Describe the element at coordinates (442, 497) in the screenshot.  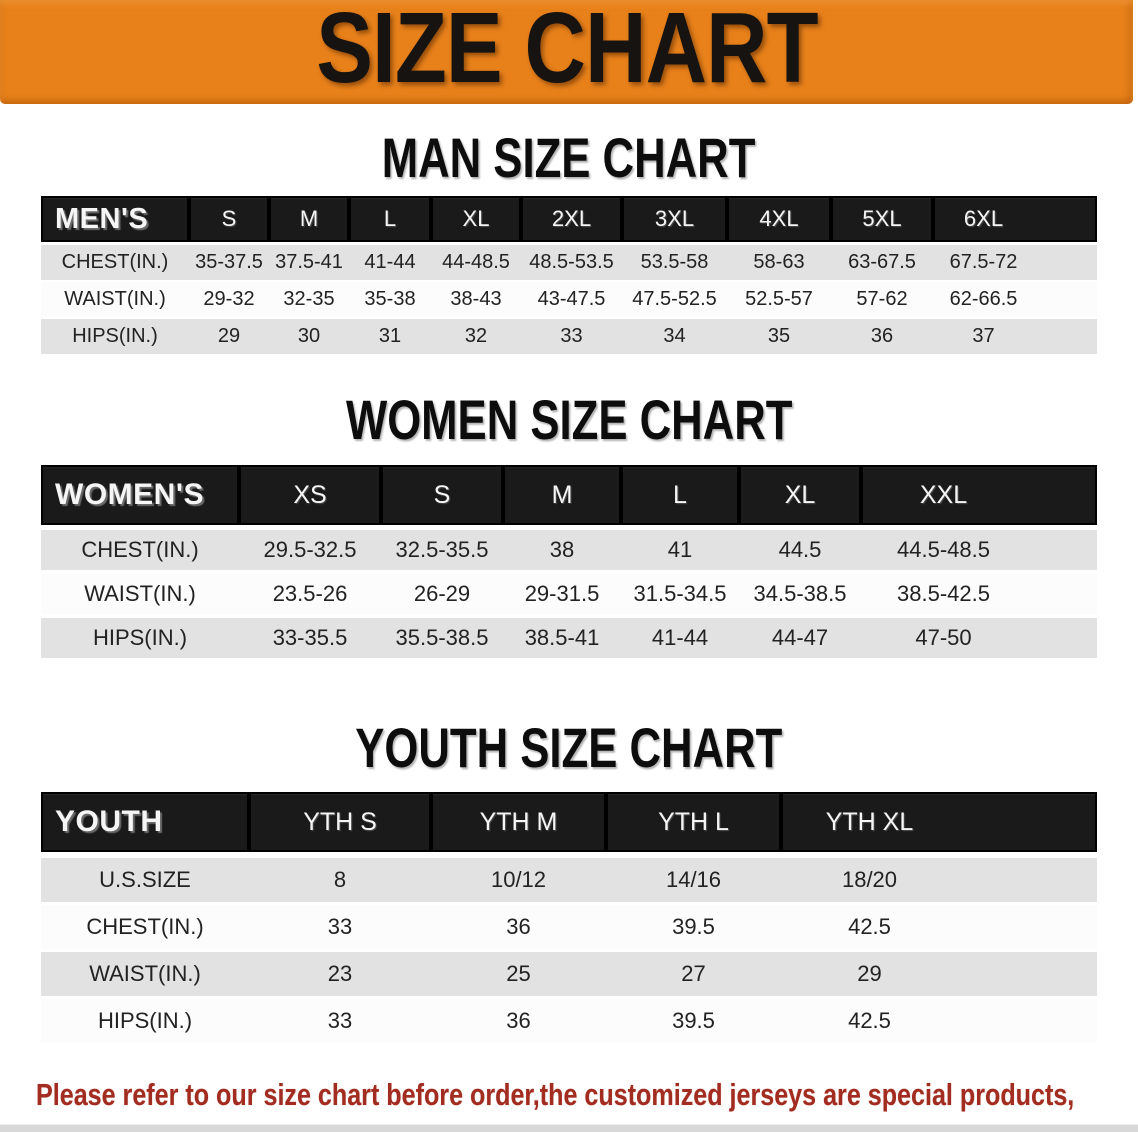
I see `women-size-header-s: S` at that location.